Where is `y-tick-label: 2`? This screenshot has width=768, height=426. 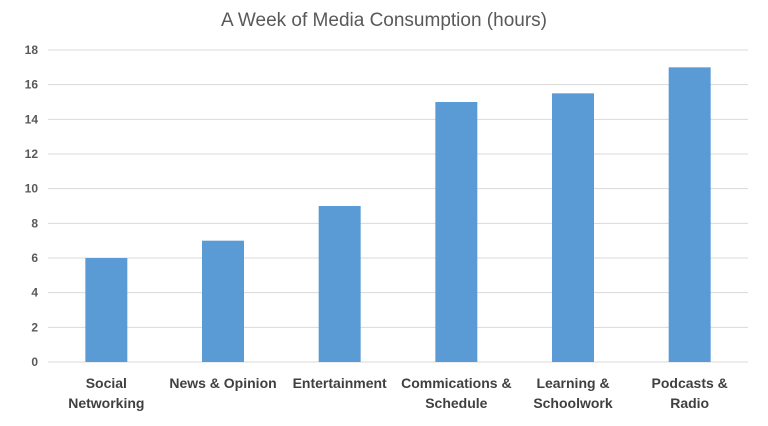
y-tick-label: 2 is located at coordinates (34, 327).